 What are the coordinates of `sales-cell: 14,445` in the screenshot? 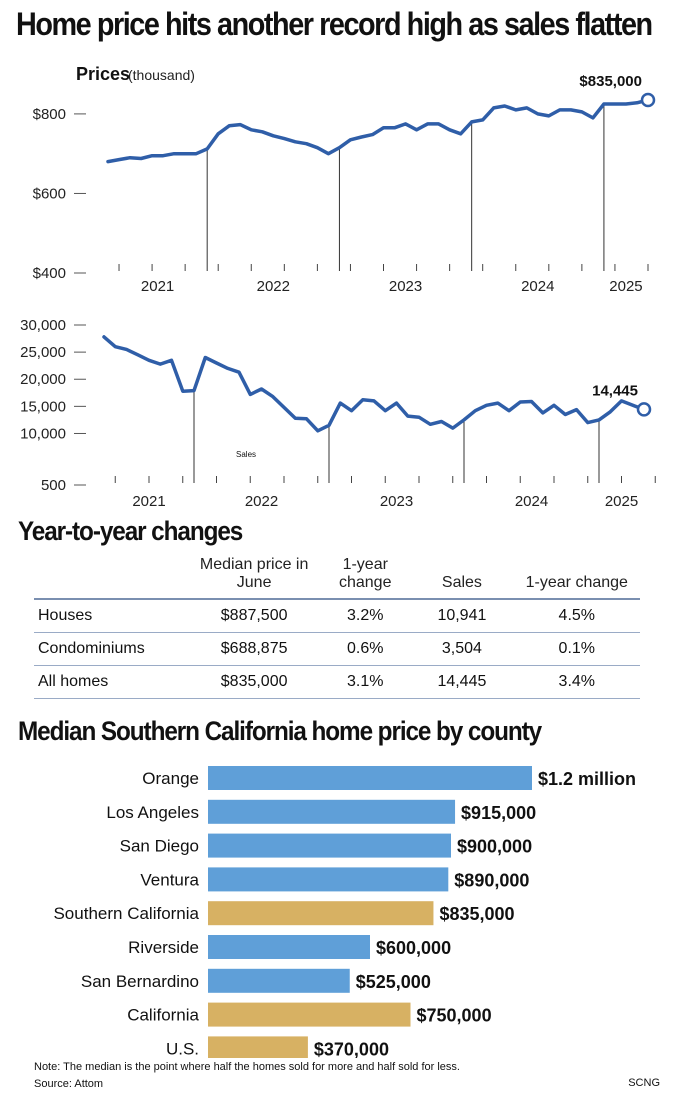 It's located at (462, 682).